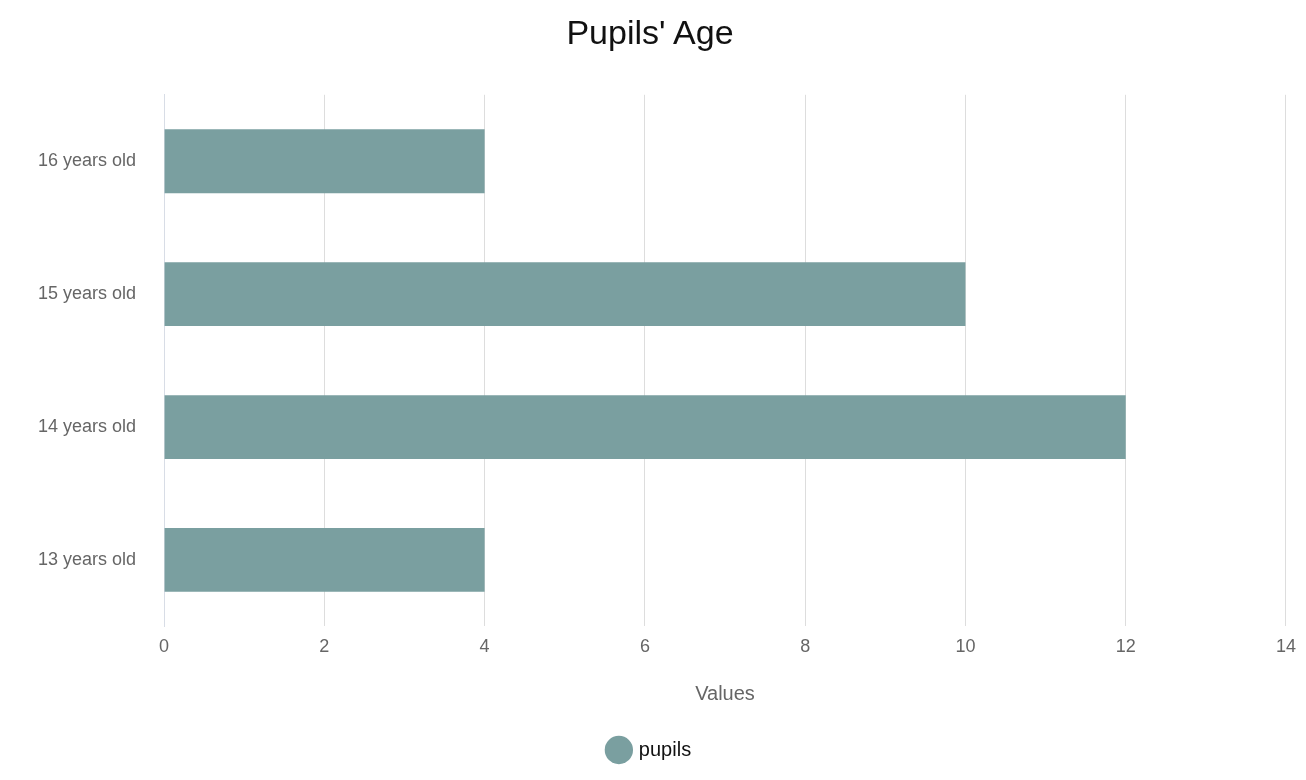 This screenshot has width=1306, height=780. Describe the element at coordinates (650, 31) in the screenshot. I see `chart-title: Pupils' Age` at that location.